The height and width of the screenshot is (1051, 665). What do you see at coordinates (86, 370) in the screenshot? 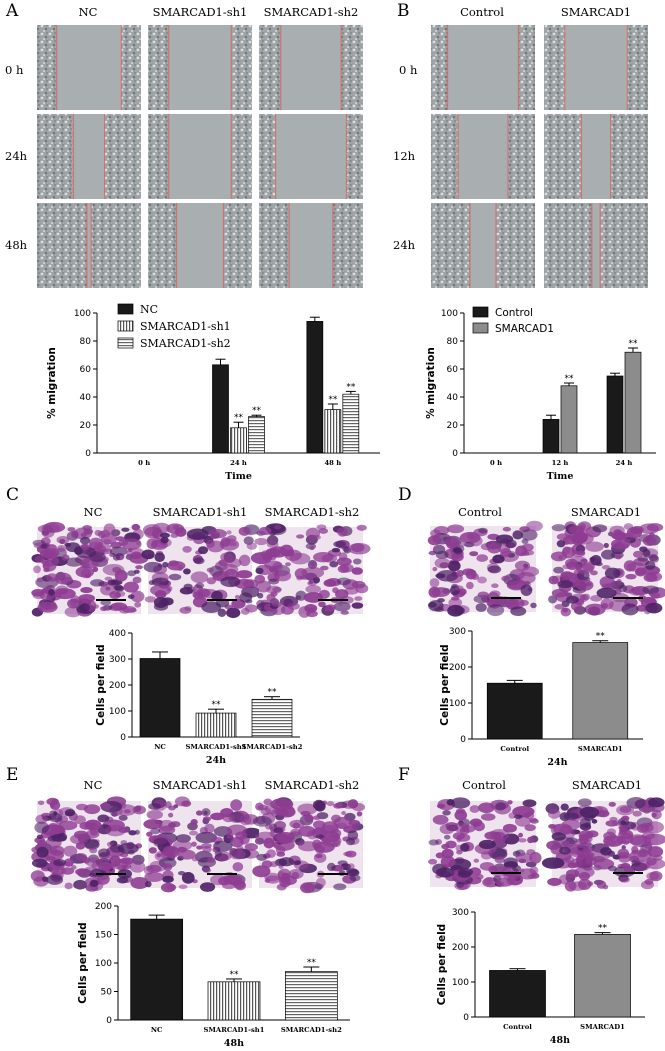
I see `y-tick-label-a: 60` at bounding box center [86, 370].